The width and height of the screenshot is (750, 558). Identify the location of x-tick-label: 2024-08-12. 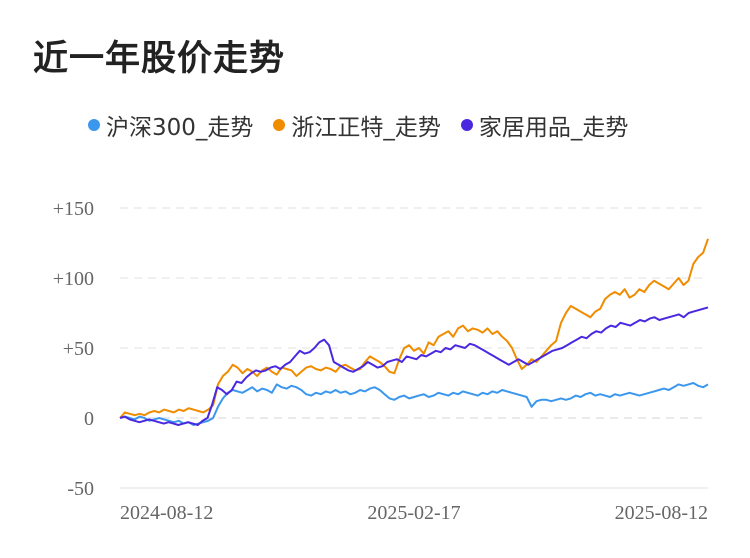
(166, 513).